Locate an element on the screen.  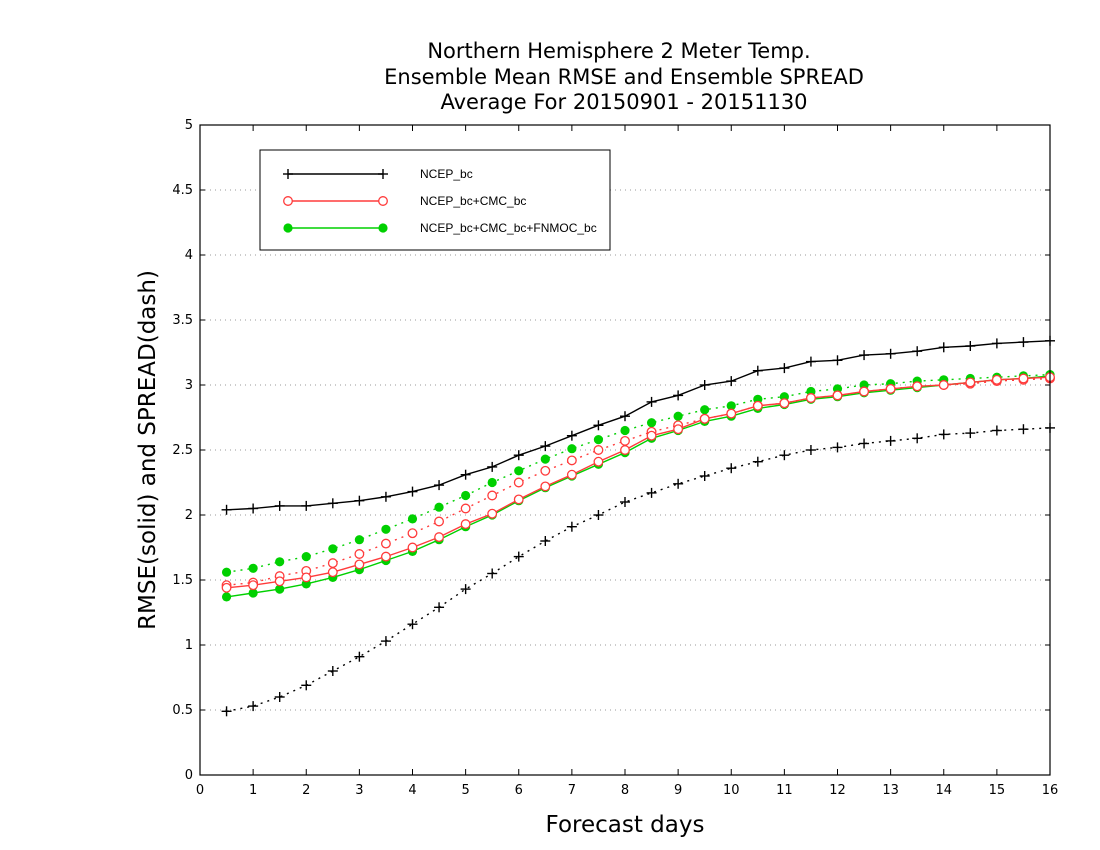
y-tick-label: 5 is located at coordinates (189, 125).